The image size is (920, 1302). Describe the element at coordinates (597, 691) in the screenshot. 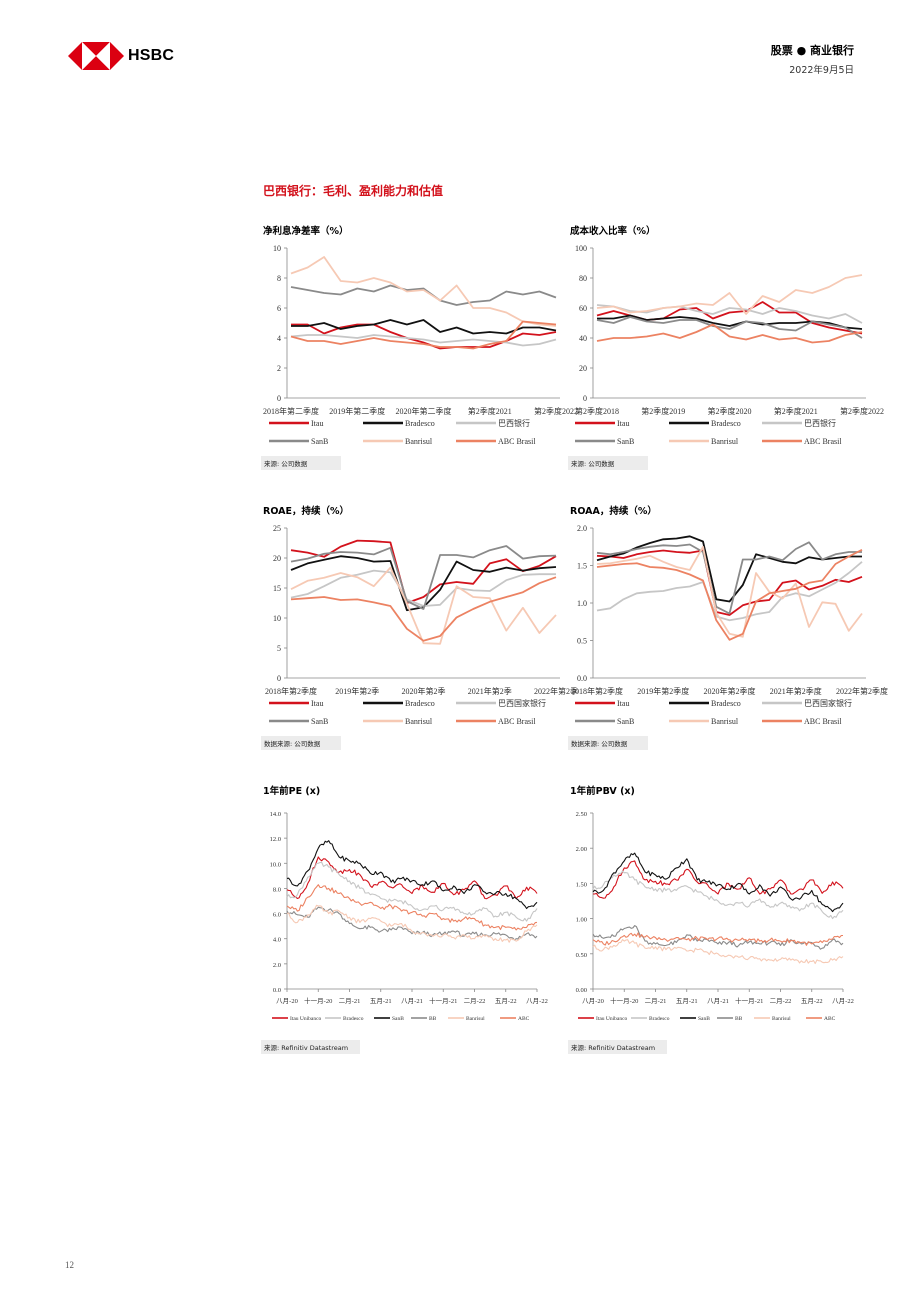

I see `x-tick-label: 2018年第2季度` at that location.